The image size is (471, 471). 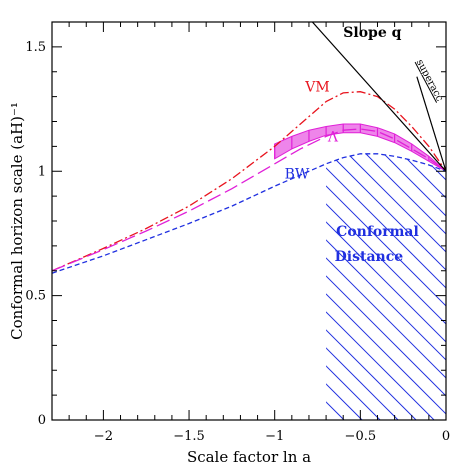 I want to click on y-tick-label: 0, so click(x=42, y=420).